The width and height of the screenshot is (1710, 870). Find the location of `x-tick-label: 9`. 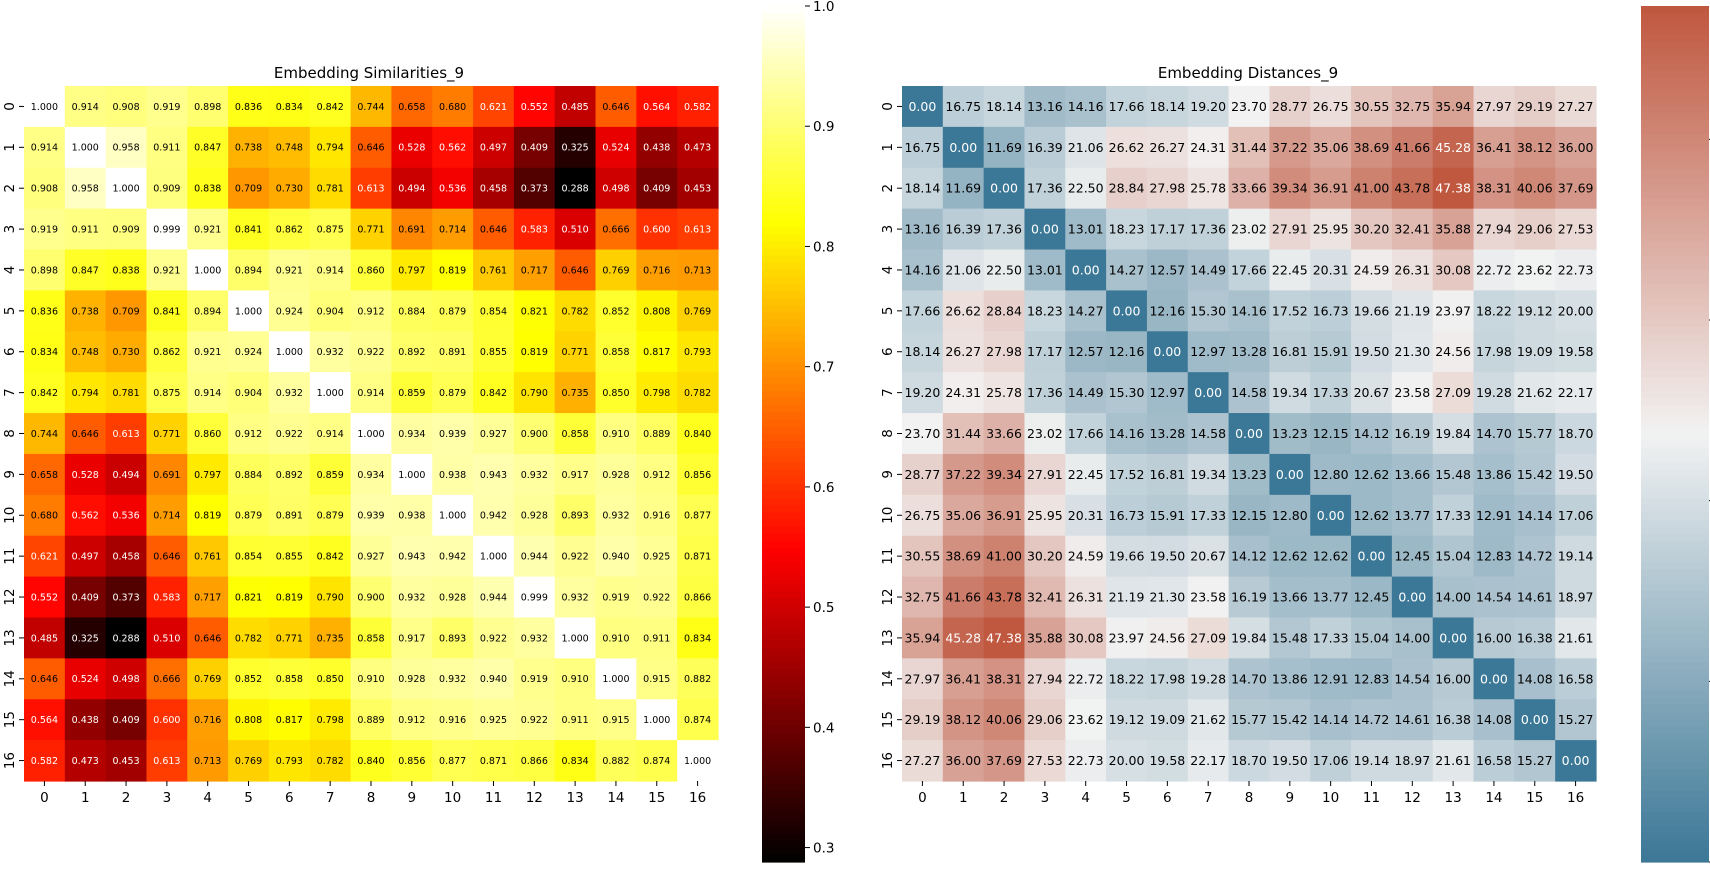

x-tick-label: 9 is located at coordinates (412, 798).